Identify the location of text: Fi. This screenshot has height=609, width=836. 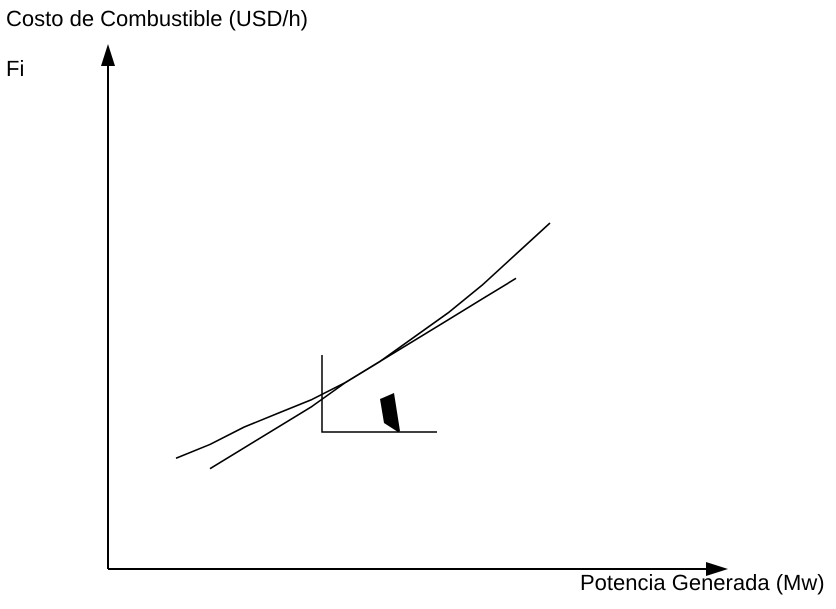
(15, 69).